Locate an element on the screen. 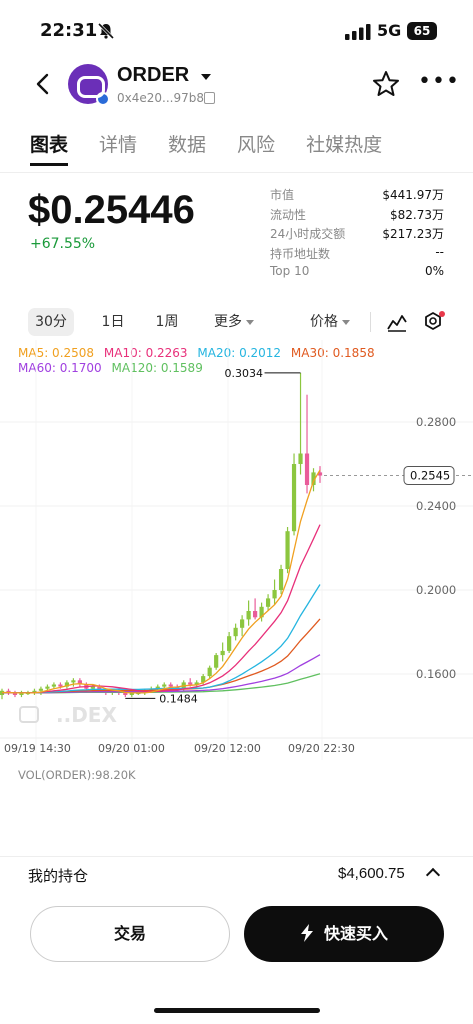  stat-value: $441.97万 is located at coordinates (413, 195).